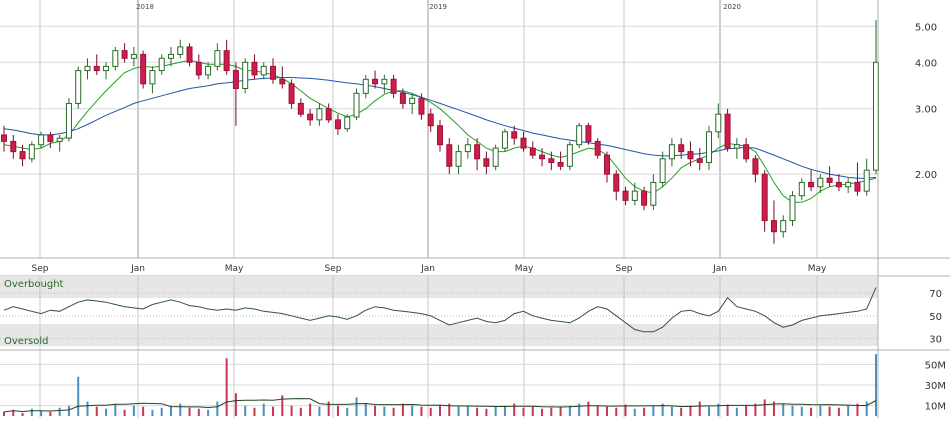 The image size is (950, 422). Describe the element at coordinates (935, 340) in the screenshot. I see `osc-y-tick-label: 30` at that location.